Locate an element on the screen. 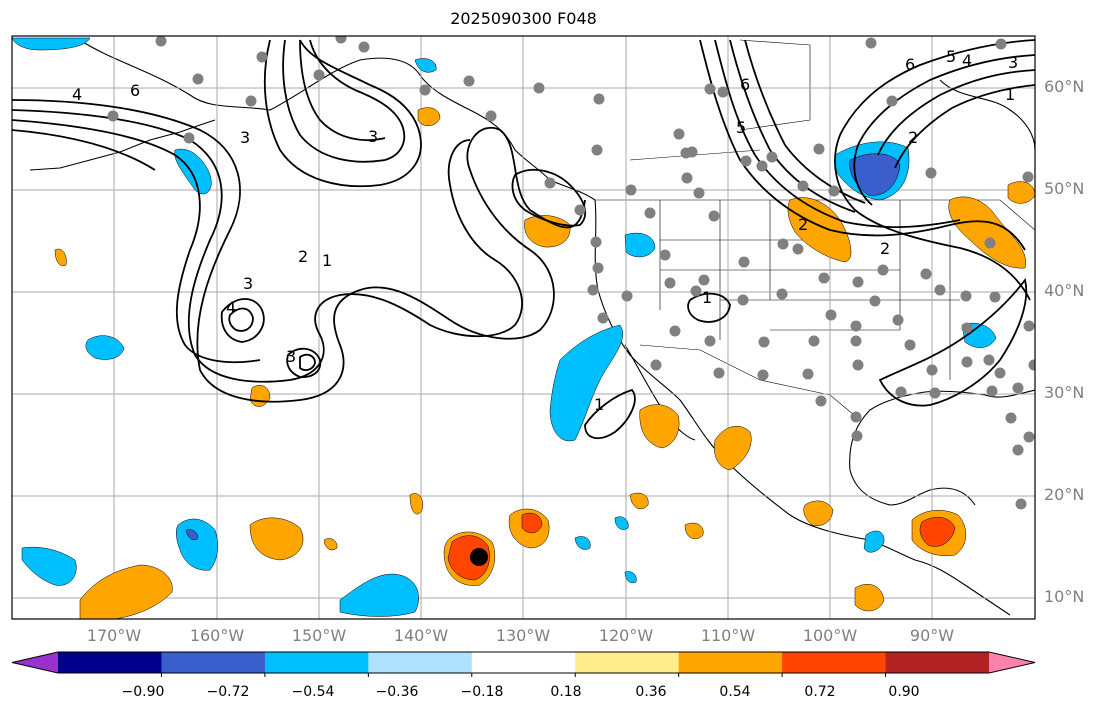 The height and width of the screenshot is (712, 1105). storm-center-marker is located at coordinates (479, 557).